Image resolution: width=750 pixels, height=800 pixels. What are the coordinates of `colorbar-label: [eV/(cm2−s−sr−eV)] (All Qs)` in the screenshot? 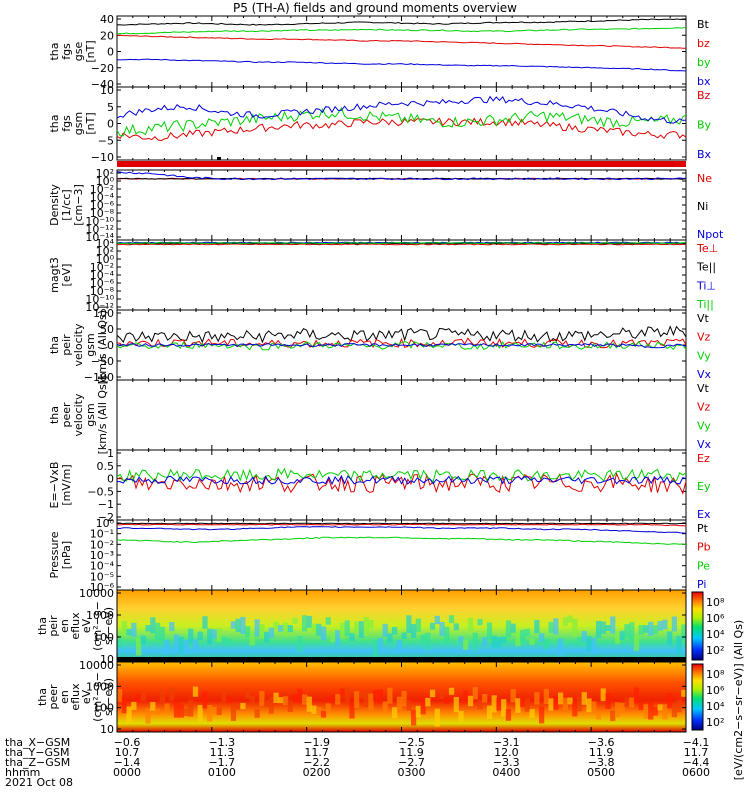 It's located at (738, 700).